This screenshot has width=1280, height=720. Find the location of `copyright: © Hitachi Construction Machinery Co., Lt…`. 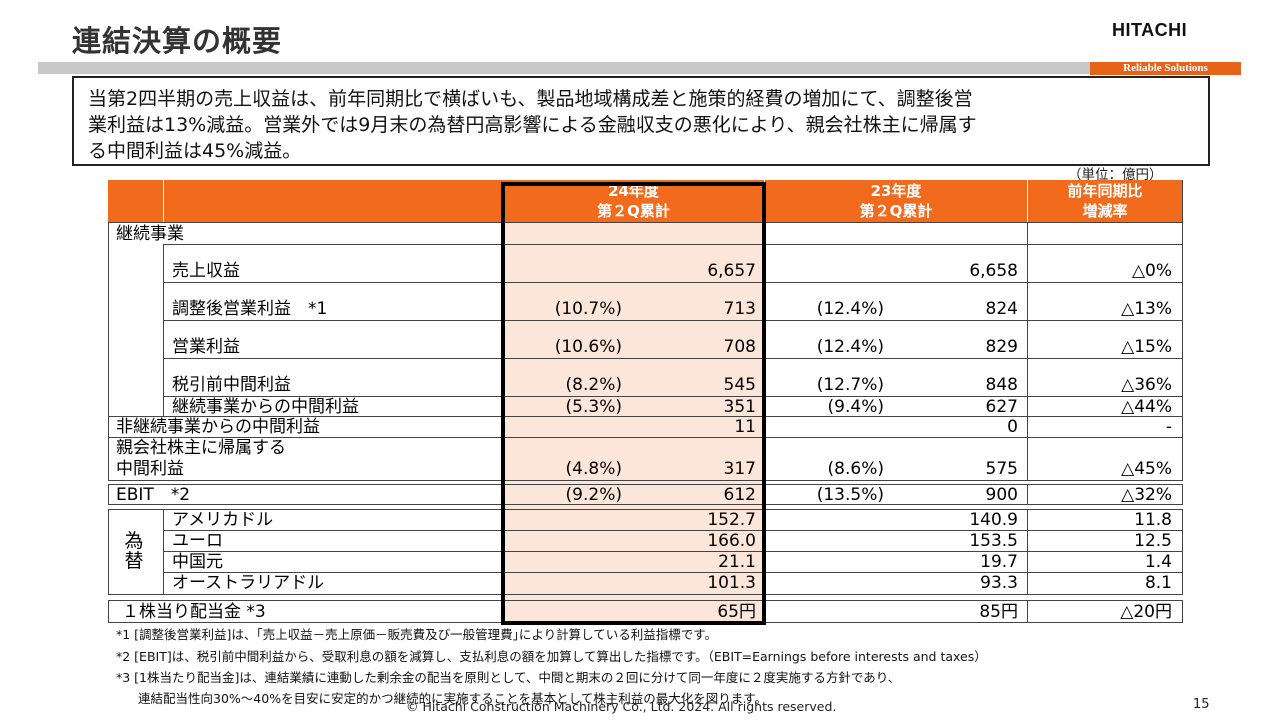

copyright: © Hitachi Construction Machinery Co., Lt… is located at coordinates (621, 706).